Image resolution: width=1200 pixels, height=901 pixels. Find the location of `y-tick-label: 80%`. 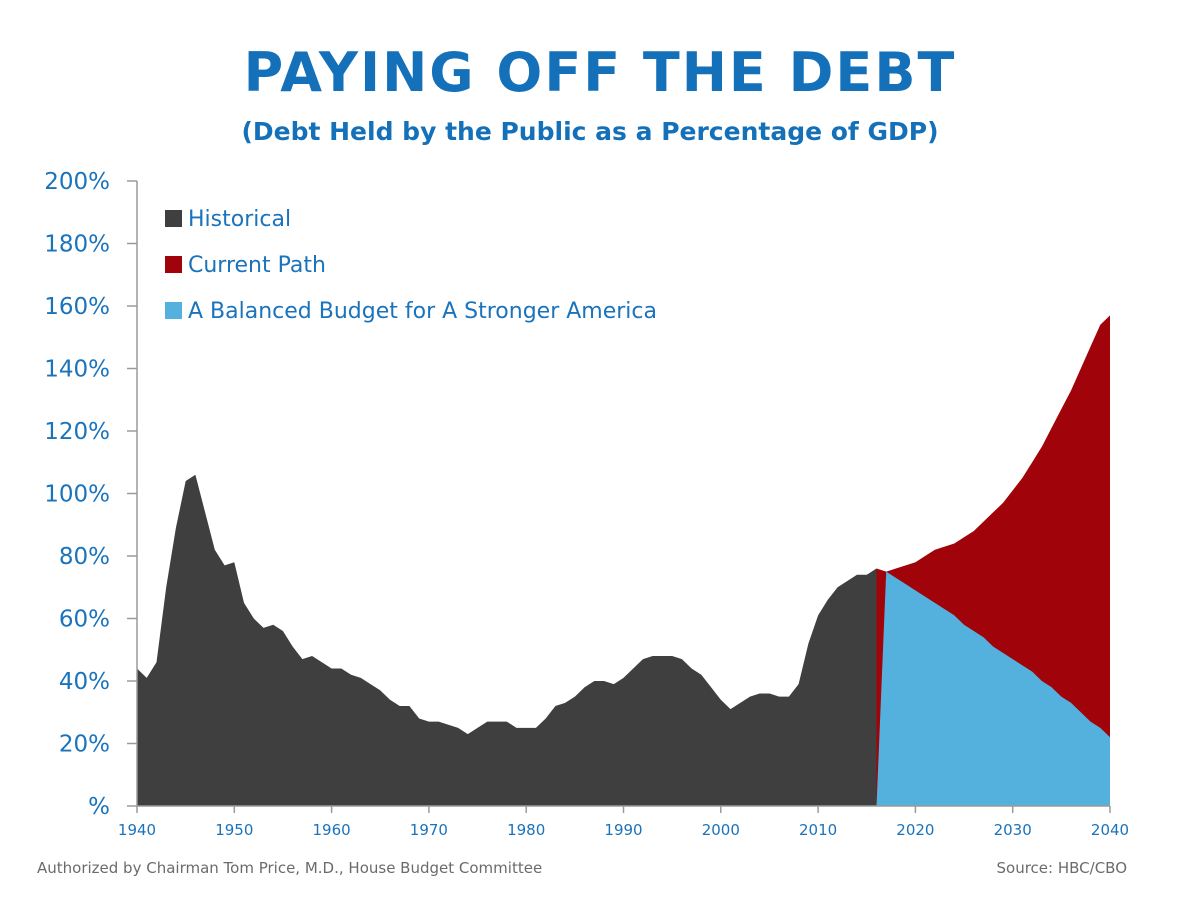

y-tick-label: 80% is located at coordinates (84, 557).